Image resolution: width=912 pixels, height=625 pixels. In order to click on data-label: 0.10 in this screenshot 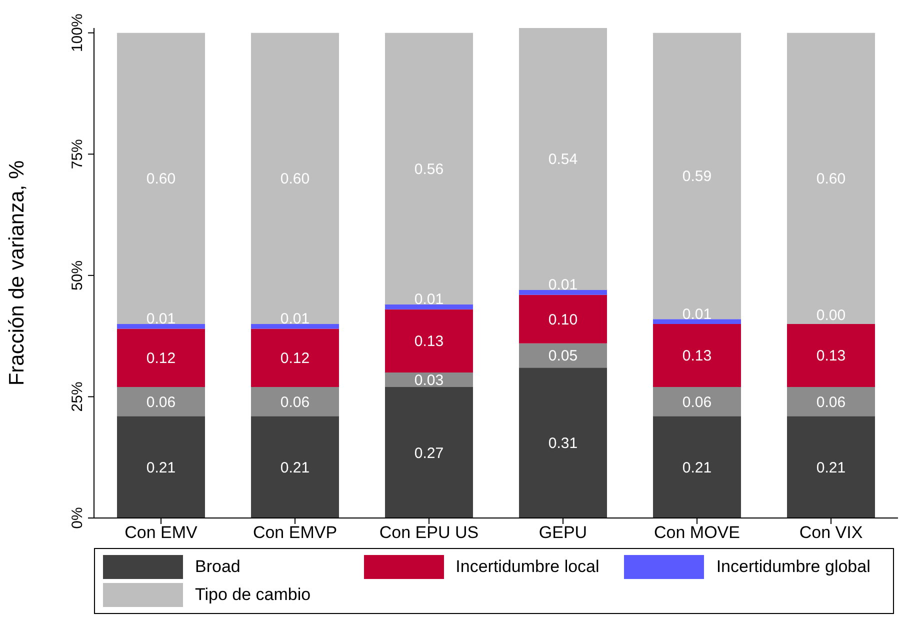, I will do `click(563, 319)`.